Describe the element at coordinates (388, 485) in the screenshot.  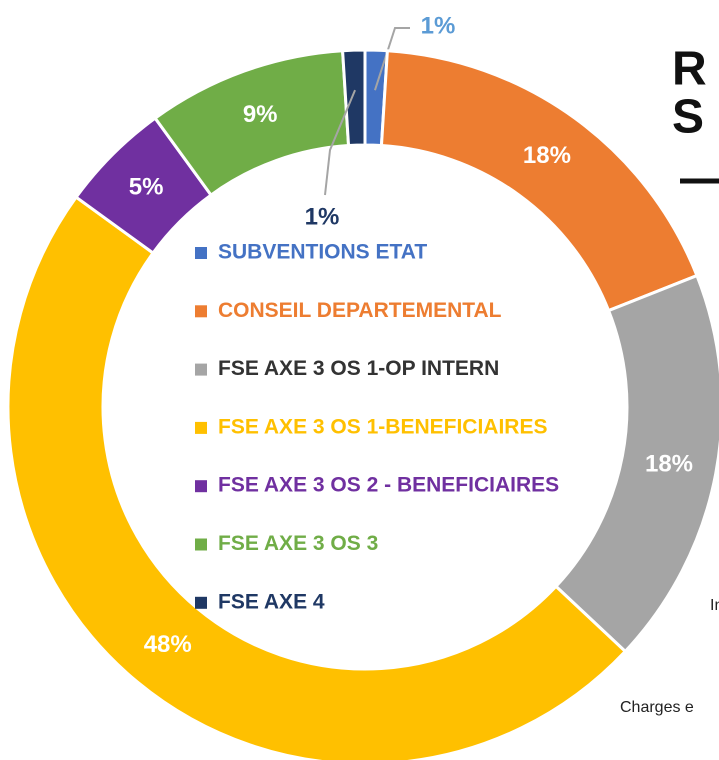
I see `legend-label: FSE AXE 3 OS 2 - BENEFICIAIRES` at that location.